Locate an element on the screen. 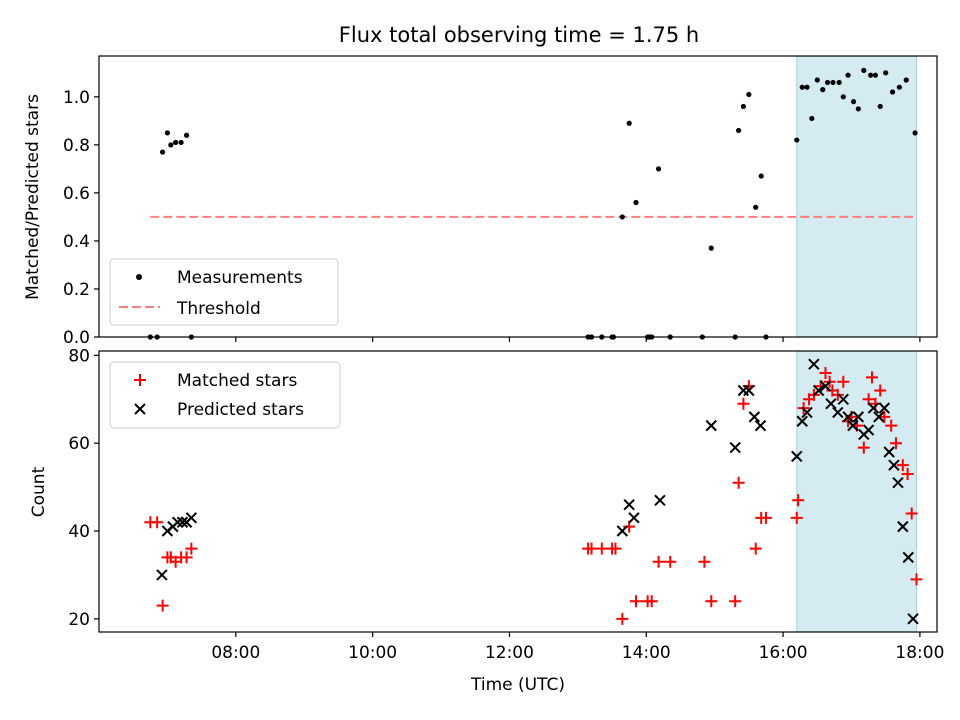  bottom-x-tick-label: 18:00 is located at coordinates (919, 653).